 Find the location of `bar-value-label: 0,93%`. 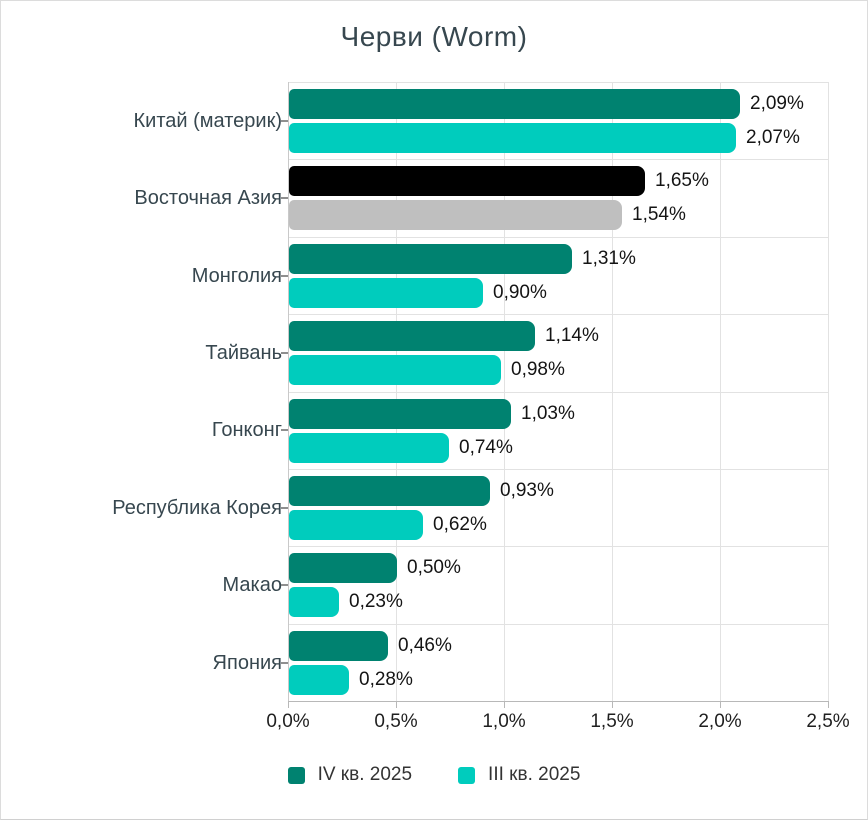

bar-value-label: 0,93% is located at coordinates (527, 490).